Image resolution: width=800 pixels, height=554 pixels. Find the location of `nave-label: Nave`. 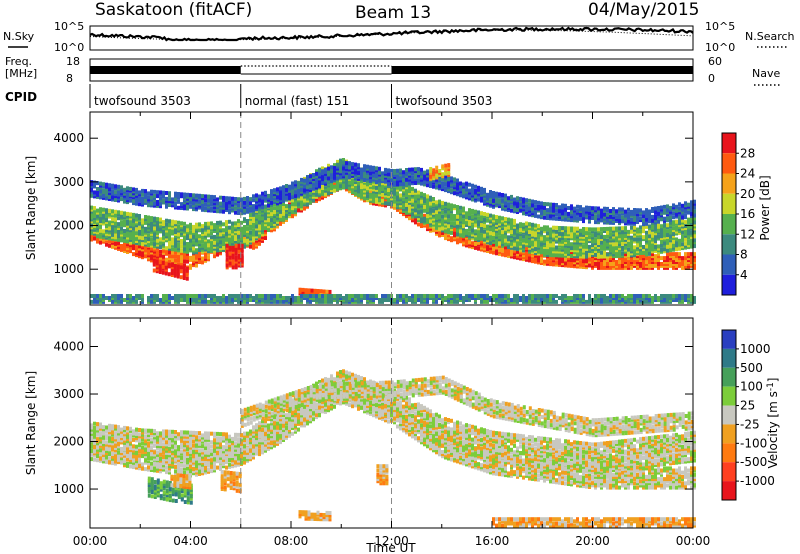

nave-label: Nave is located at coordinates (766, 73).